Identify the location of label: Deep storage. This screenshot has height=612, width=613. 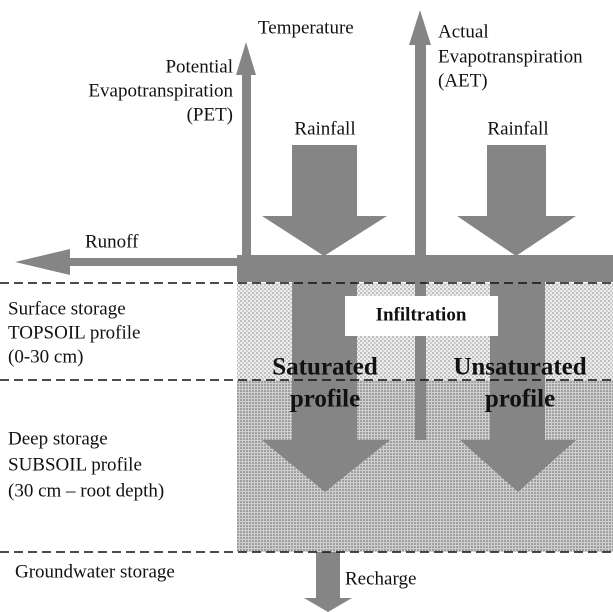
(58, 438).